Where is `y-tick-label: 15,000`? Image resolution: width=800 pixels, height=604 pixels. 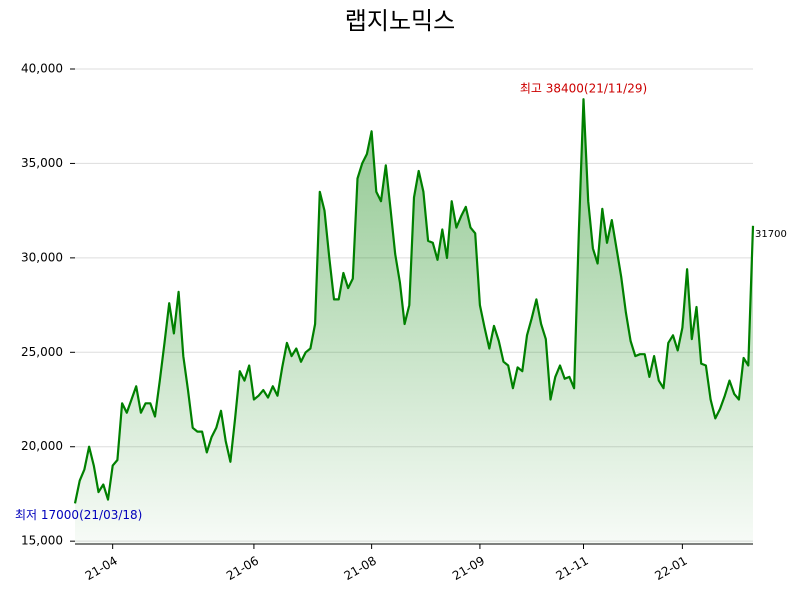 y-tick-label: 15,000 is located at coordinates (42, 541).